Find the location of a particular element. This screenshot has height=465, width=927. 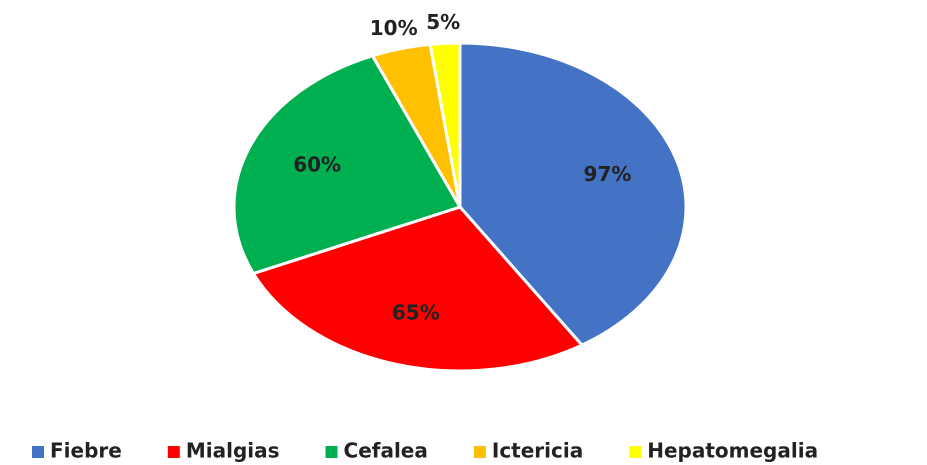

data-label: 5% is located at coordinates (443, 22).